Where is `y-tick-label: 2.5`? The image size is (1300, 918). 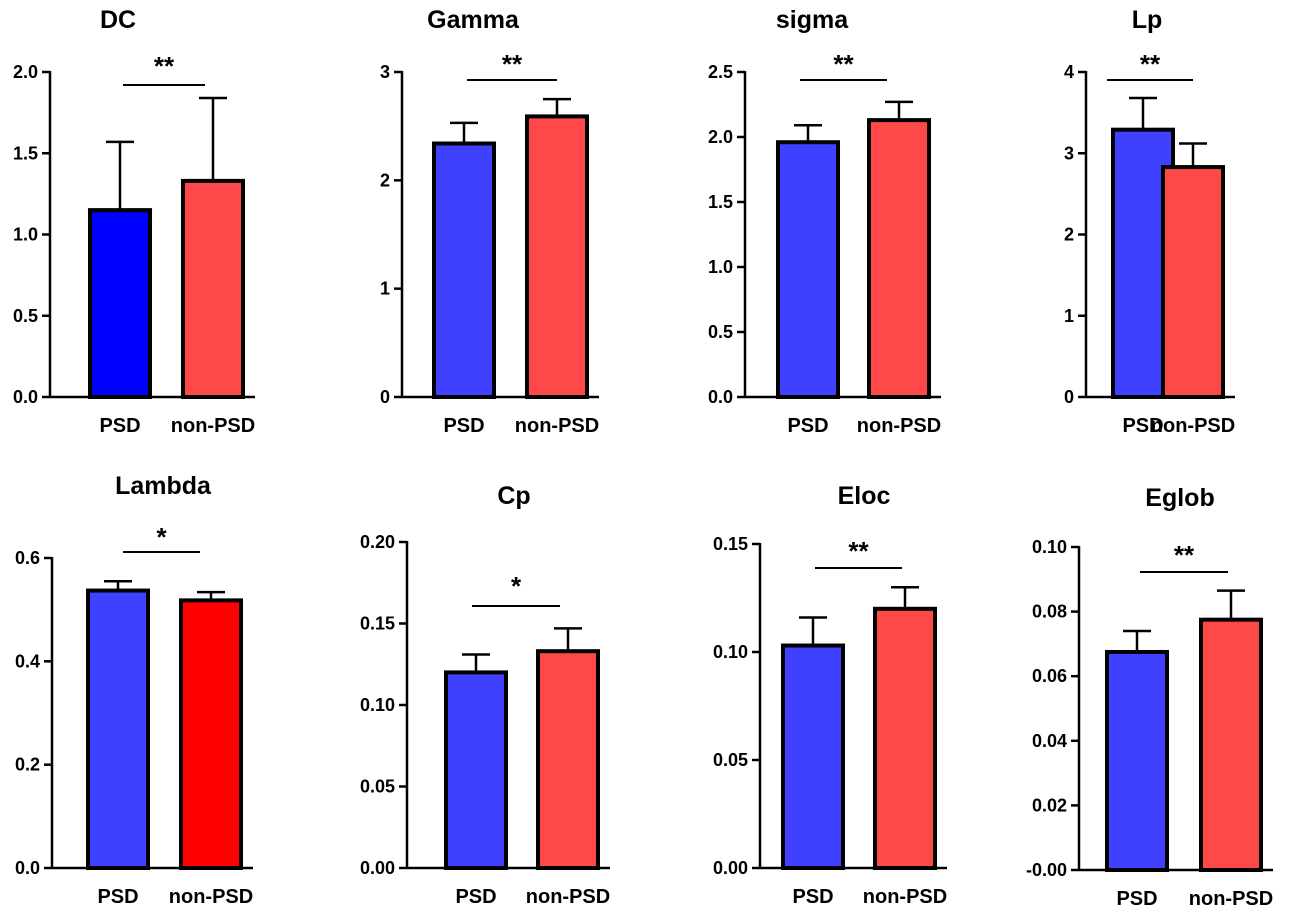 y-tick-label: 2.5 is located at coordinates (720, 72).